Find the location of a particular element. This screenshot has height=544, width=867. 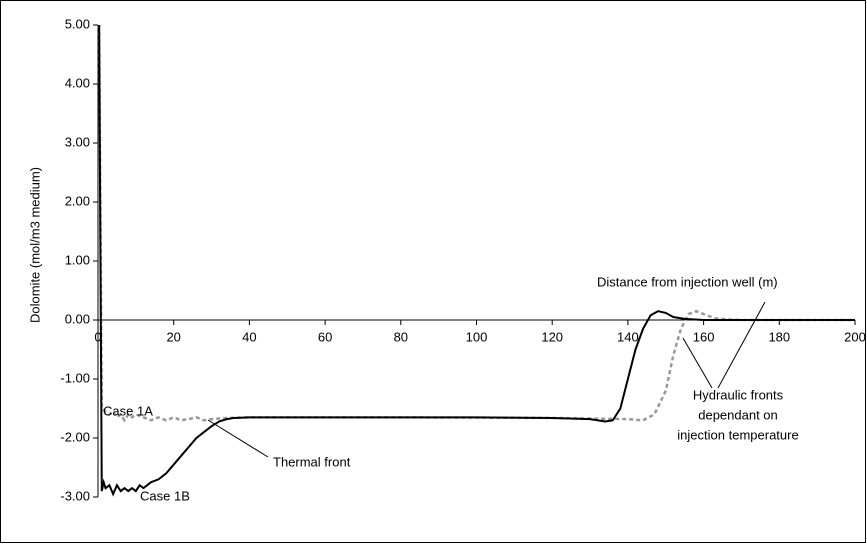

y-axis-title: Dolomite (mol/m3 medium) is located at coordinates (34, 245).